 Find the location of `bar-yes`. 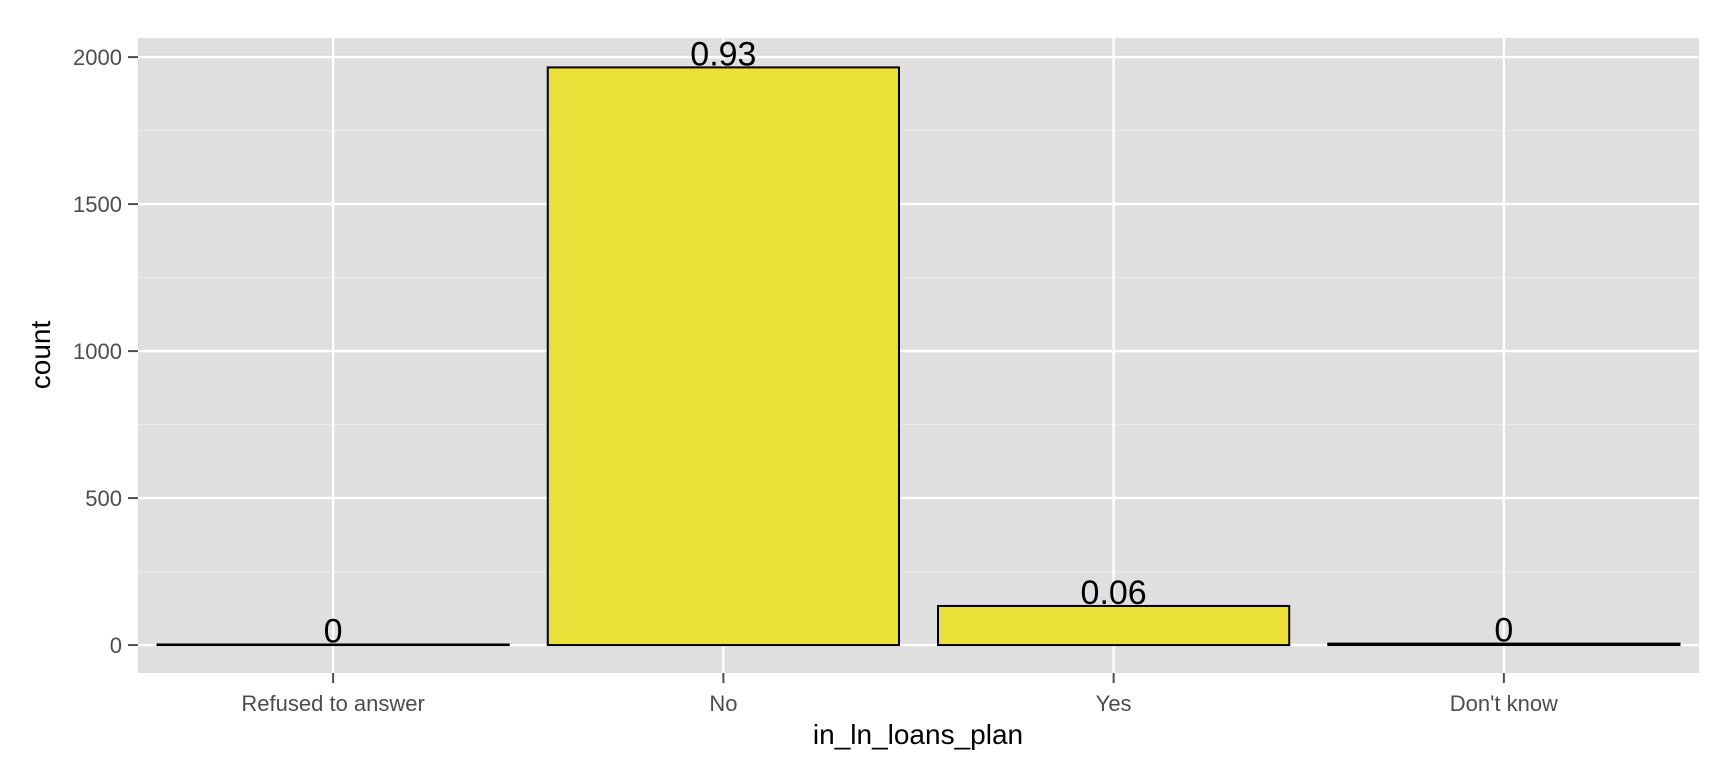

bar-yes is located at coordinates (1114, 625).